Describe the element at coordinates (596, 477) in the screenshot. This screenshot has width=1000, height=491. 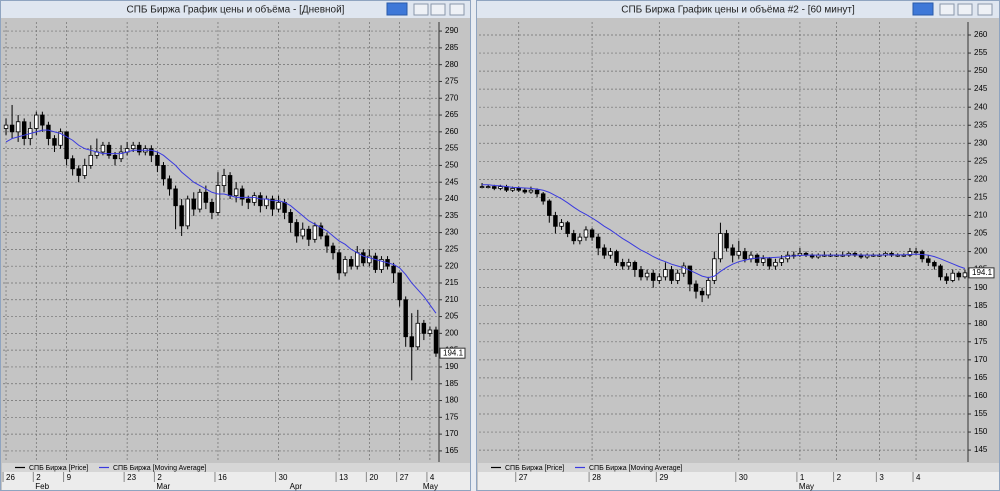
I see `x-tick-label: 28` at that location.